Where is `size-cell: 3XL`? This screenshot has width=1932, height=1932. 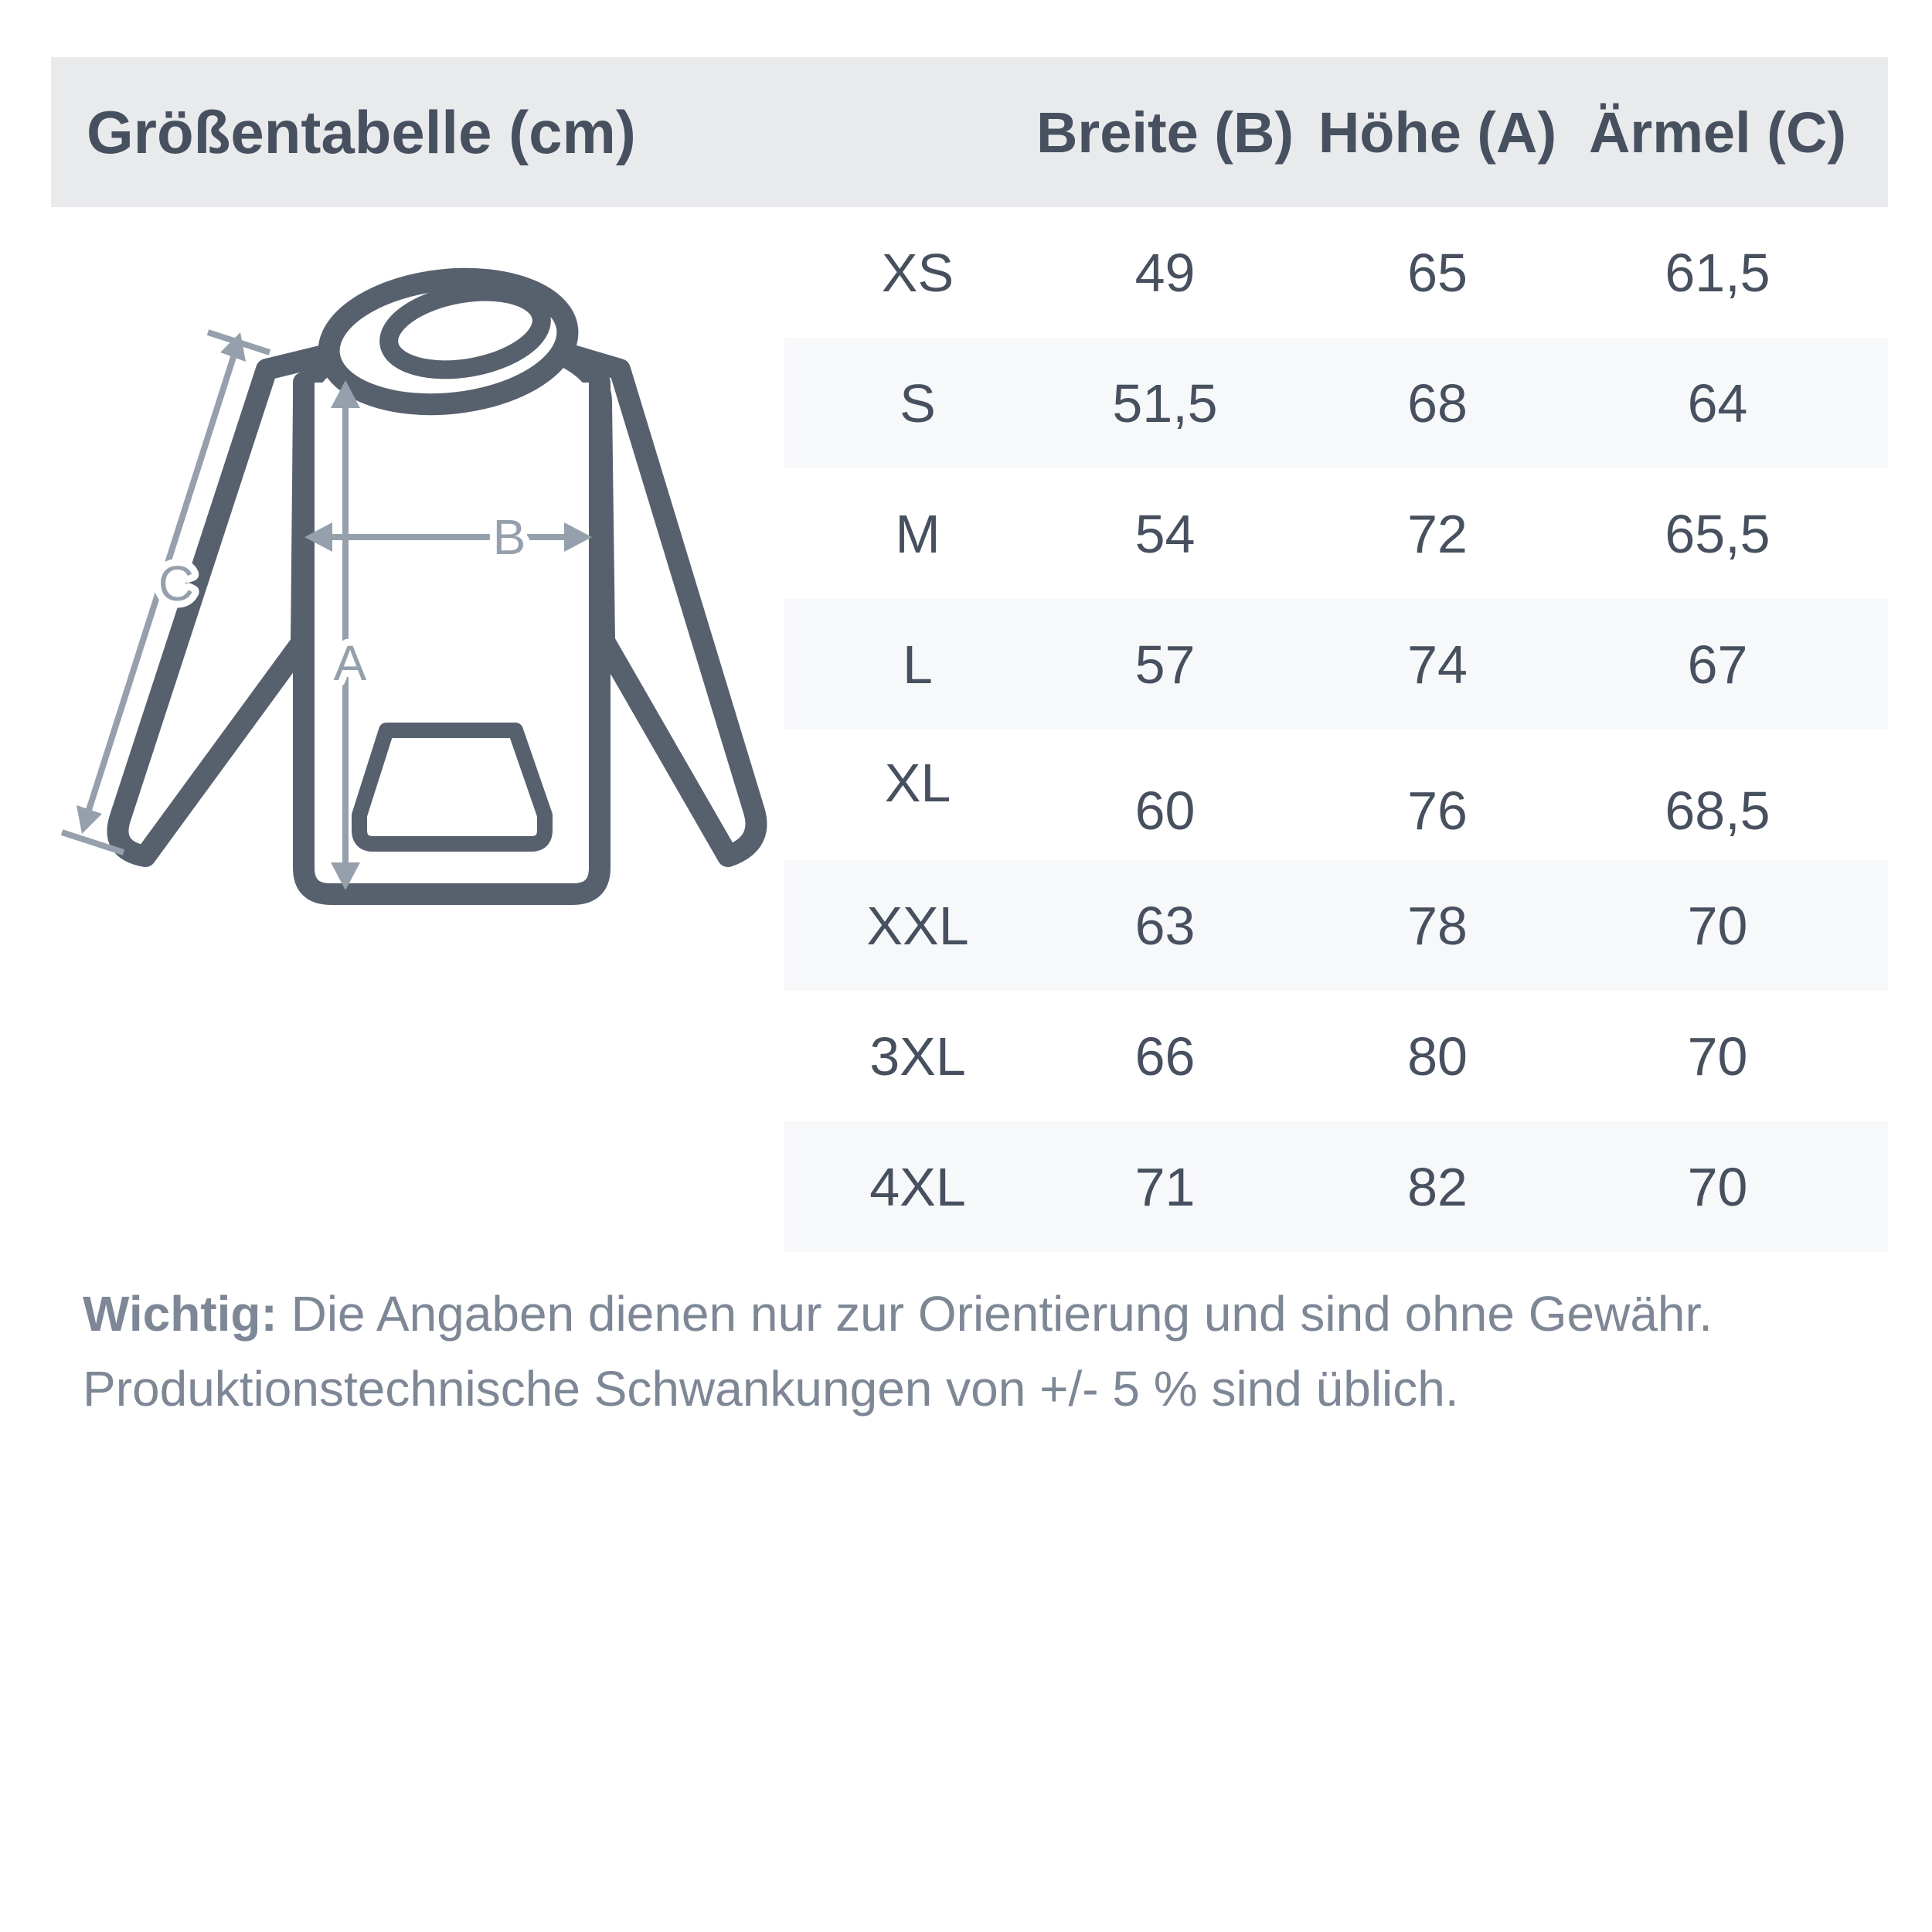
size-cell: 3XL is located at coordinates (918, 1056).